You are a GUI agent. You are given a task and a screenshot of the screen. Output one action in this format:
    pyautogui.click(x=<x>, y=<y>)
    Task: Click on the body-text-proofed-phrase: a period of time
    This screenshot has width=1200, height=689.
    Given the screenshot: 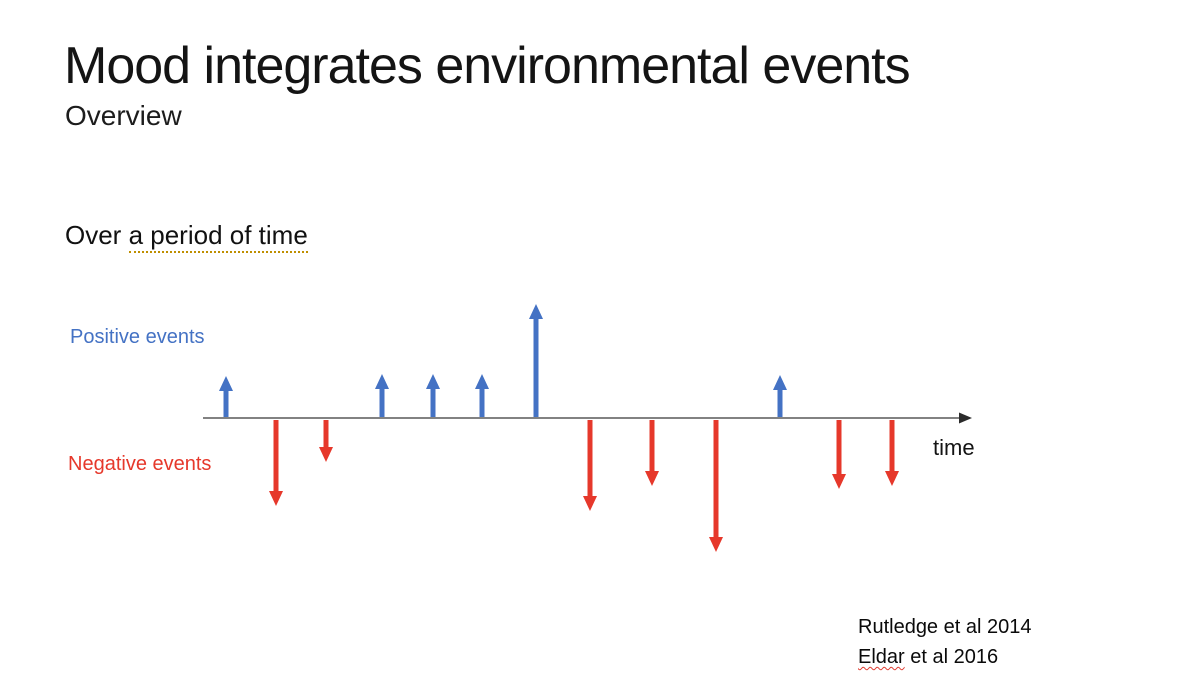 What is the action you would take?
    pyautogui.click(x=218, y=236)
    